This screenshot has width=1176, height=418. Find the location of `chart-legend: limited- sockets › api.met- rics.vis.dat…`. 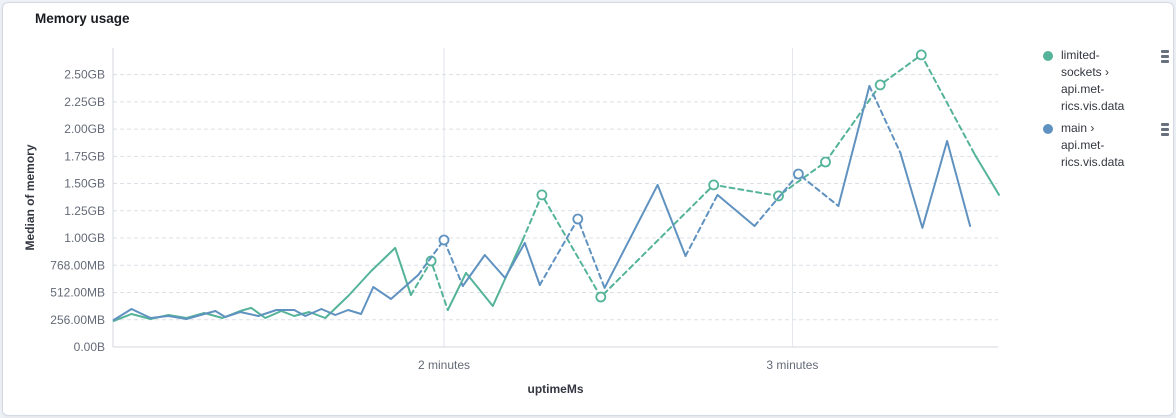

chart-legend: limited- sockets › api.met- rics.vis.dat… is located at coordinates (1107, 109).